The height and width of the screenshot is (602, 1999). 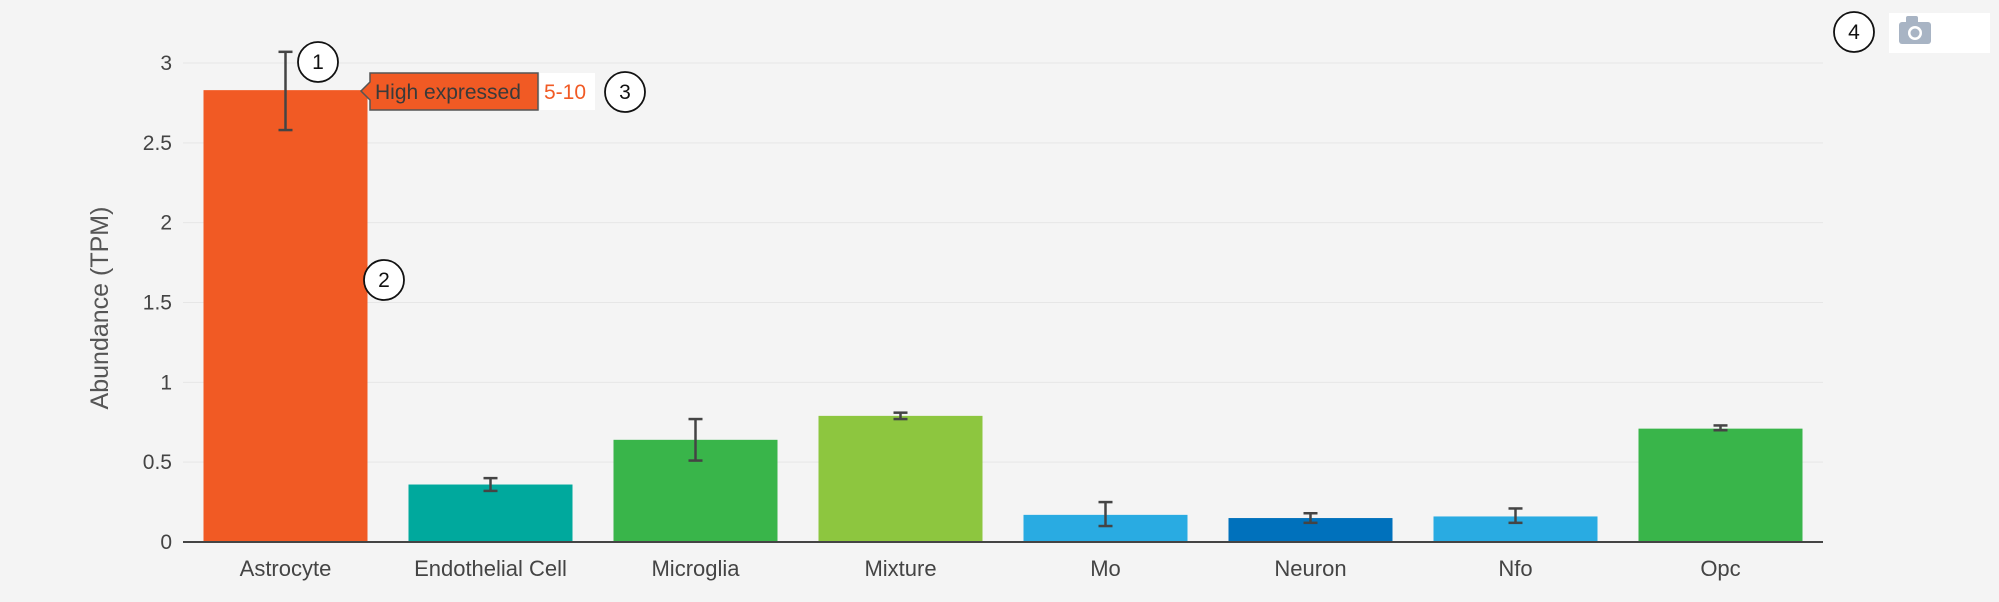 I want to click on tooltip-label: High expressed, so click(x=448, y=92).